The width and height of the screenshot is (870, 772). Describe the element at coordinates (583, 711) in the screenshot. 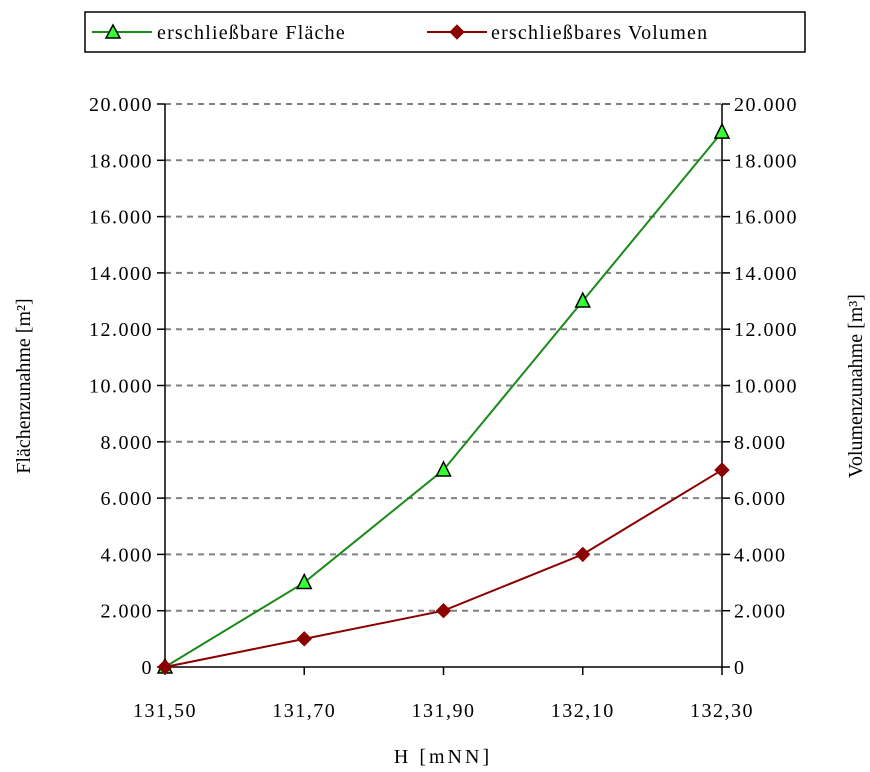

I see `x-tick-label: 132,10` at that location.